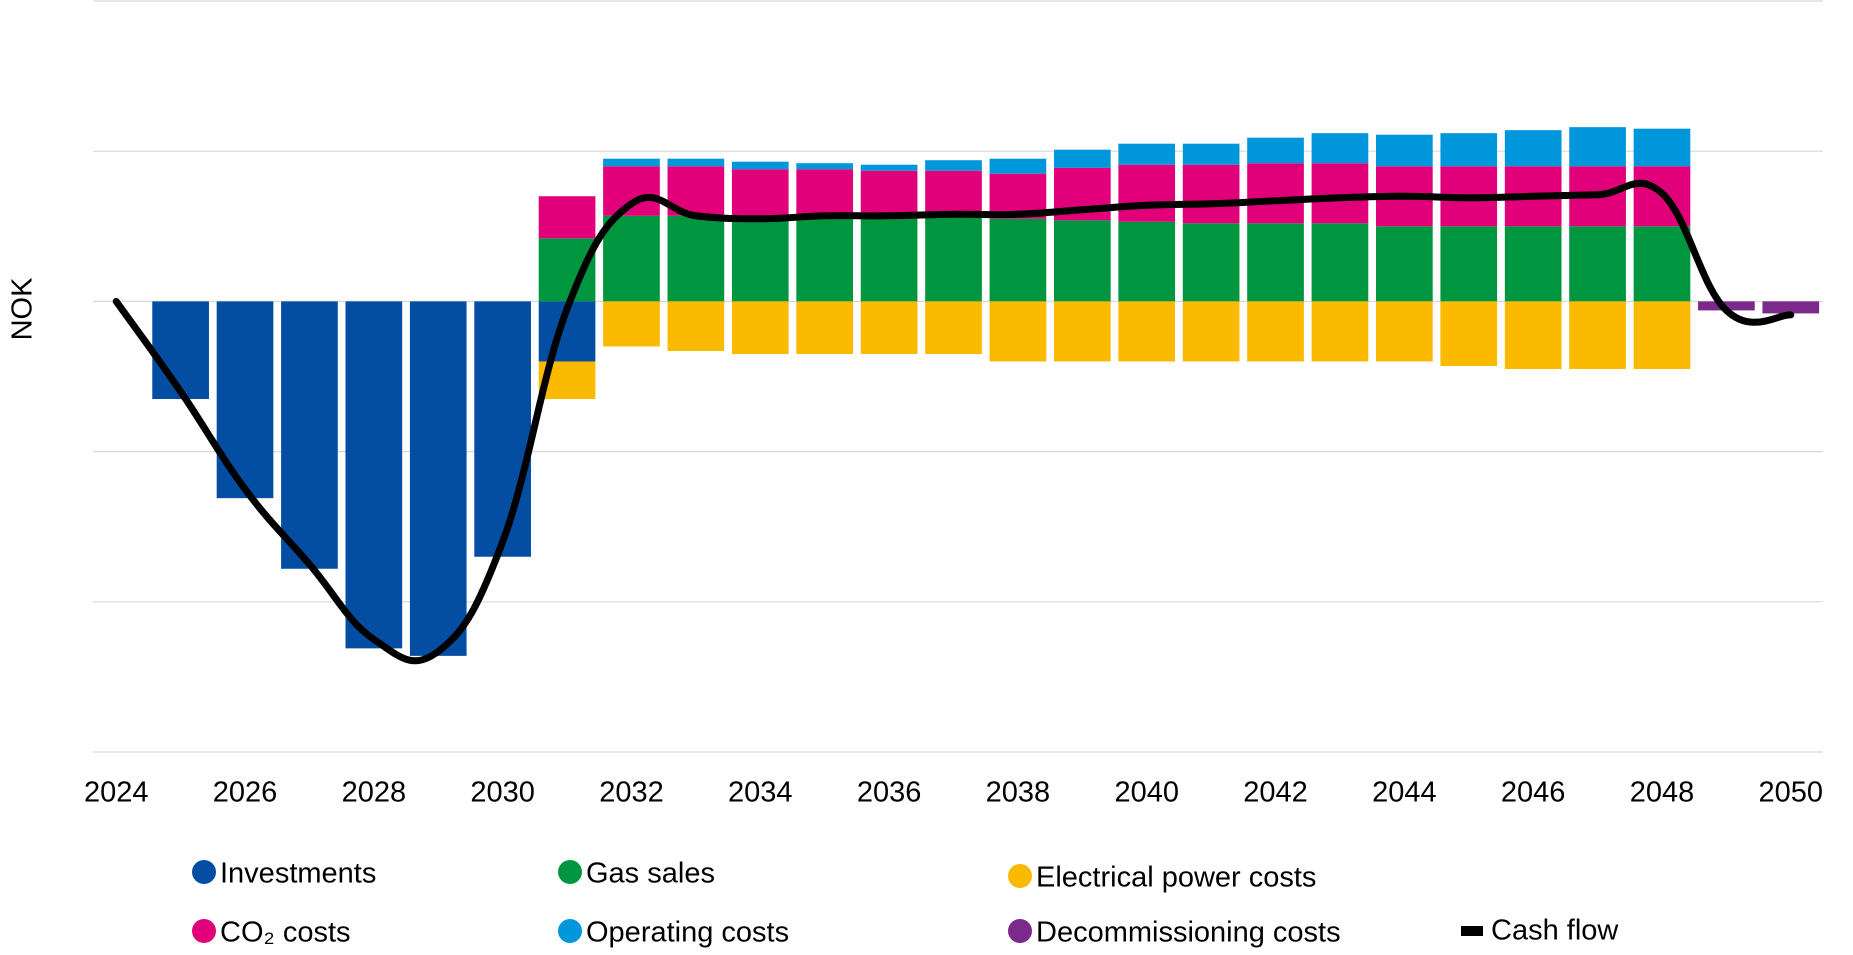  I want to click on x-tick-label: 2040, so click(1146, 793).